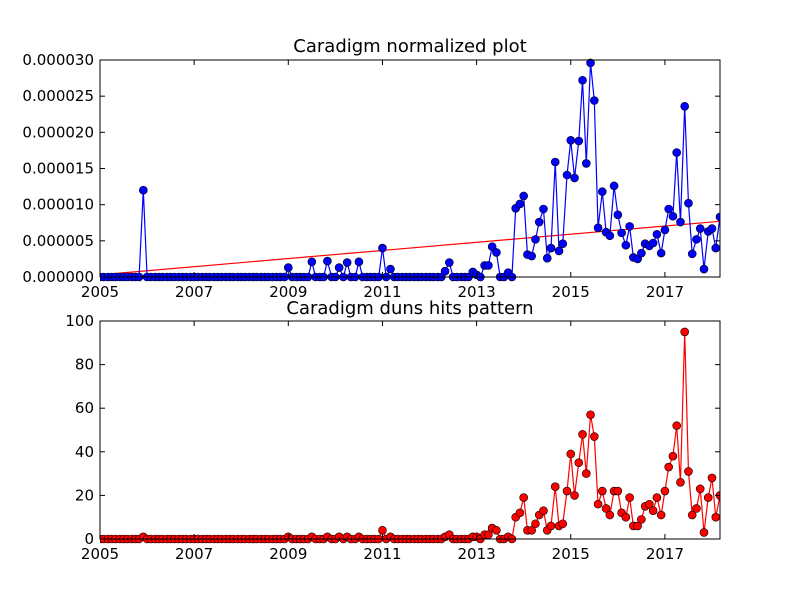 This screenshot has height=600, width=800. I want to click on normalized-plot-x-tick-label: 2009, so click(288, 292).